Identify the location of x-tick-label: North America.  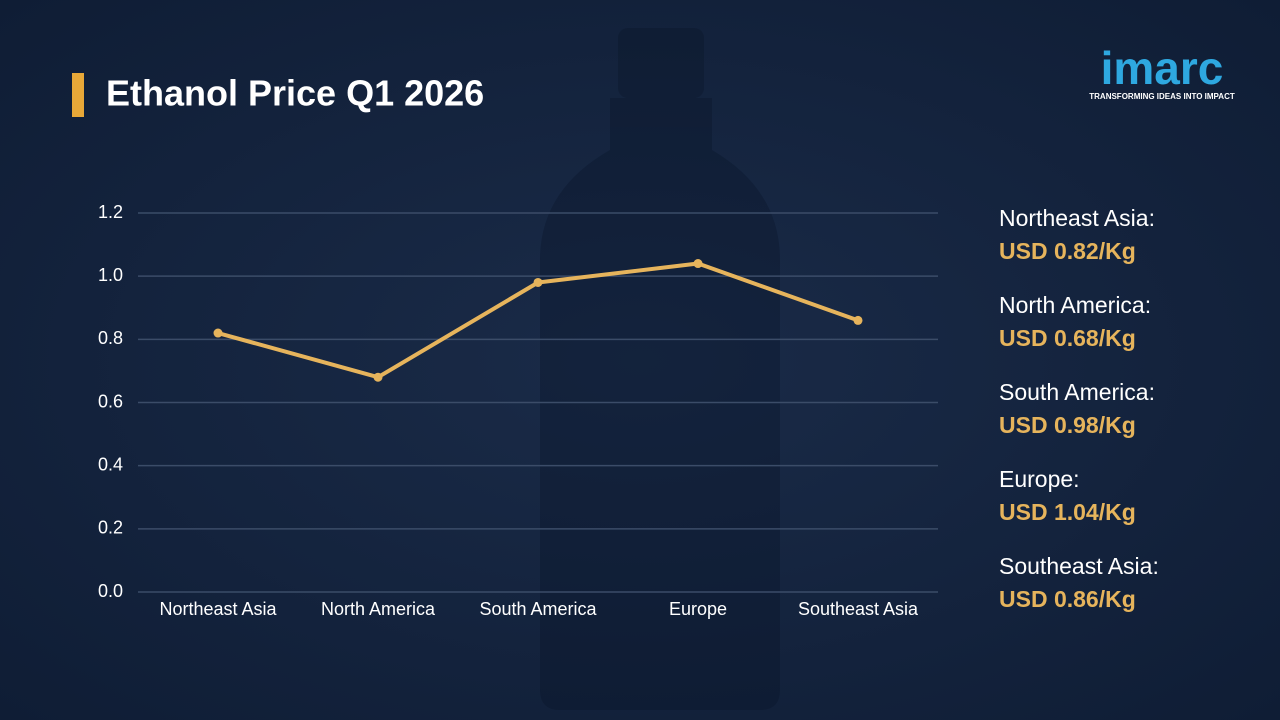
(378, 609).